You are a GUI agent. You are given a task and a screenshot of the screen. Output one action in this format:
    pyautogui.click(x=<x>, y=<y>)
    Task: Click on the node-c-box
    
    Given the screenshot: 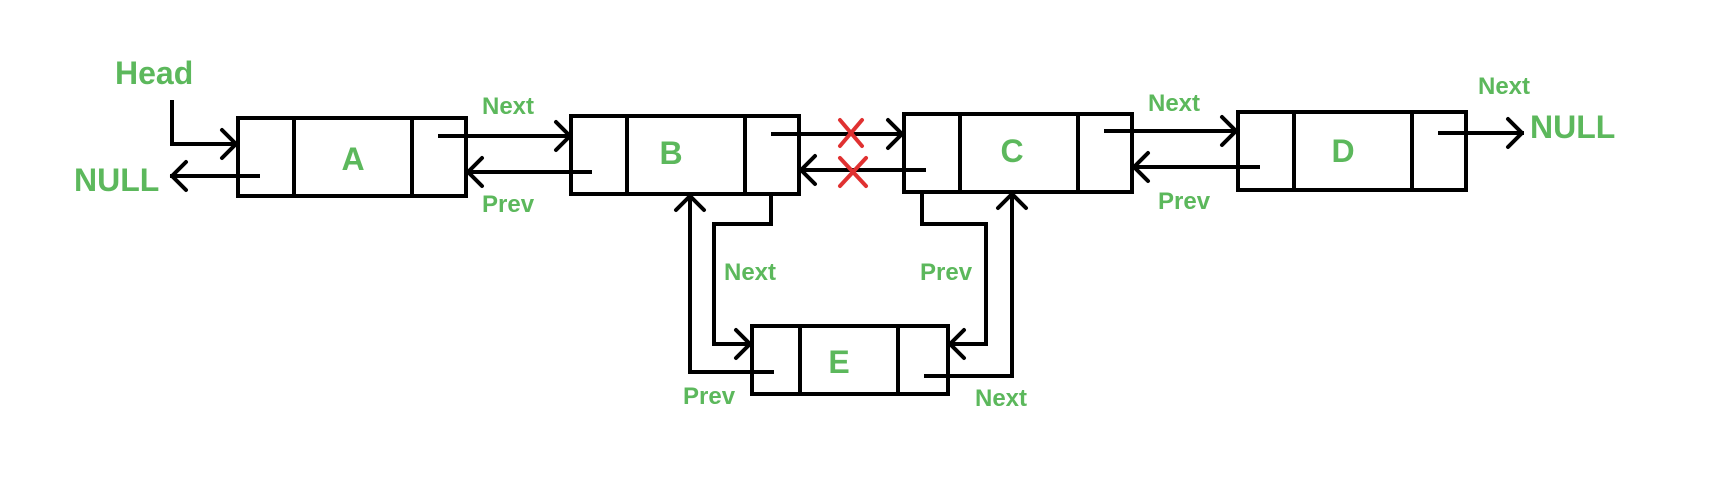 What is the action you would take?
    pyautogui.click(x=1018, y=153)
    